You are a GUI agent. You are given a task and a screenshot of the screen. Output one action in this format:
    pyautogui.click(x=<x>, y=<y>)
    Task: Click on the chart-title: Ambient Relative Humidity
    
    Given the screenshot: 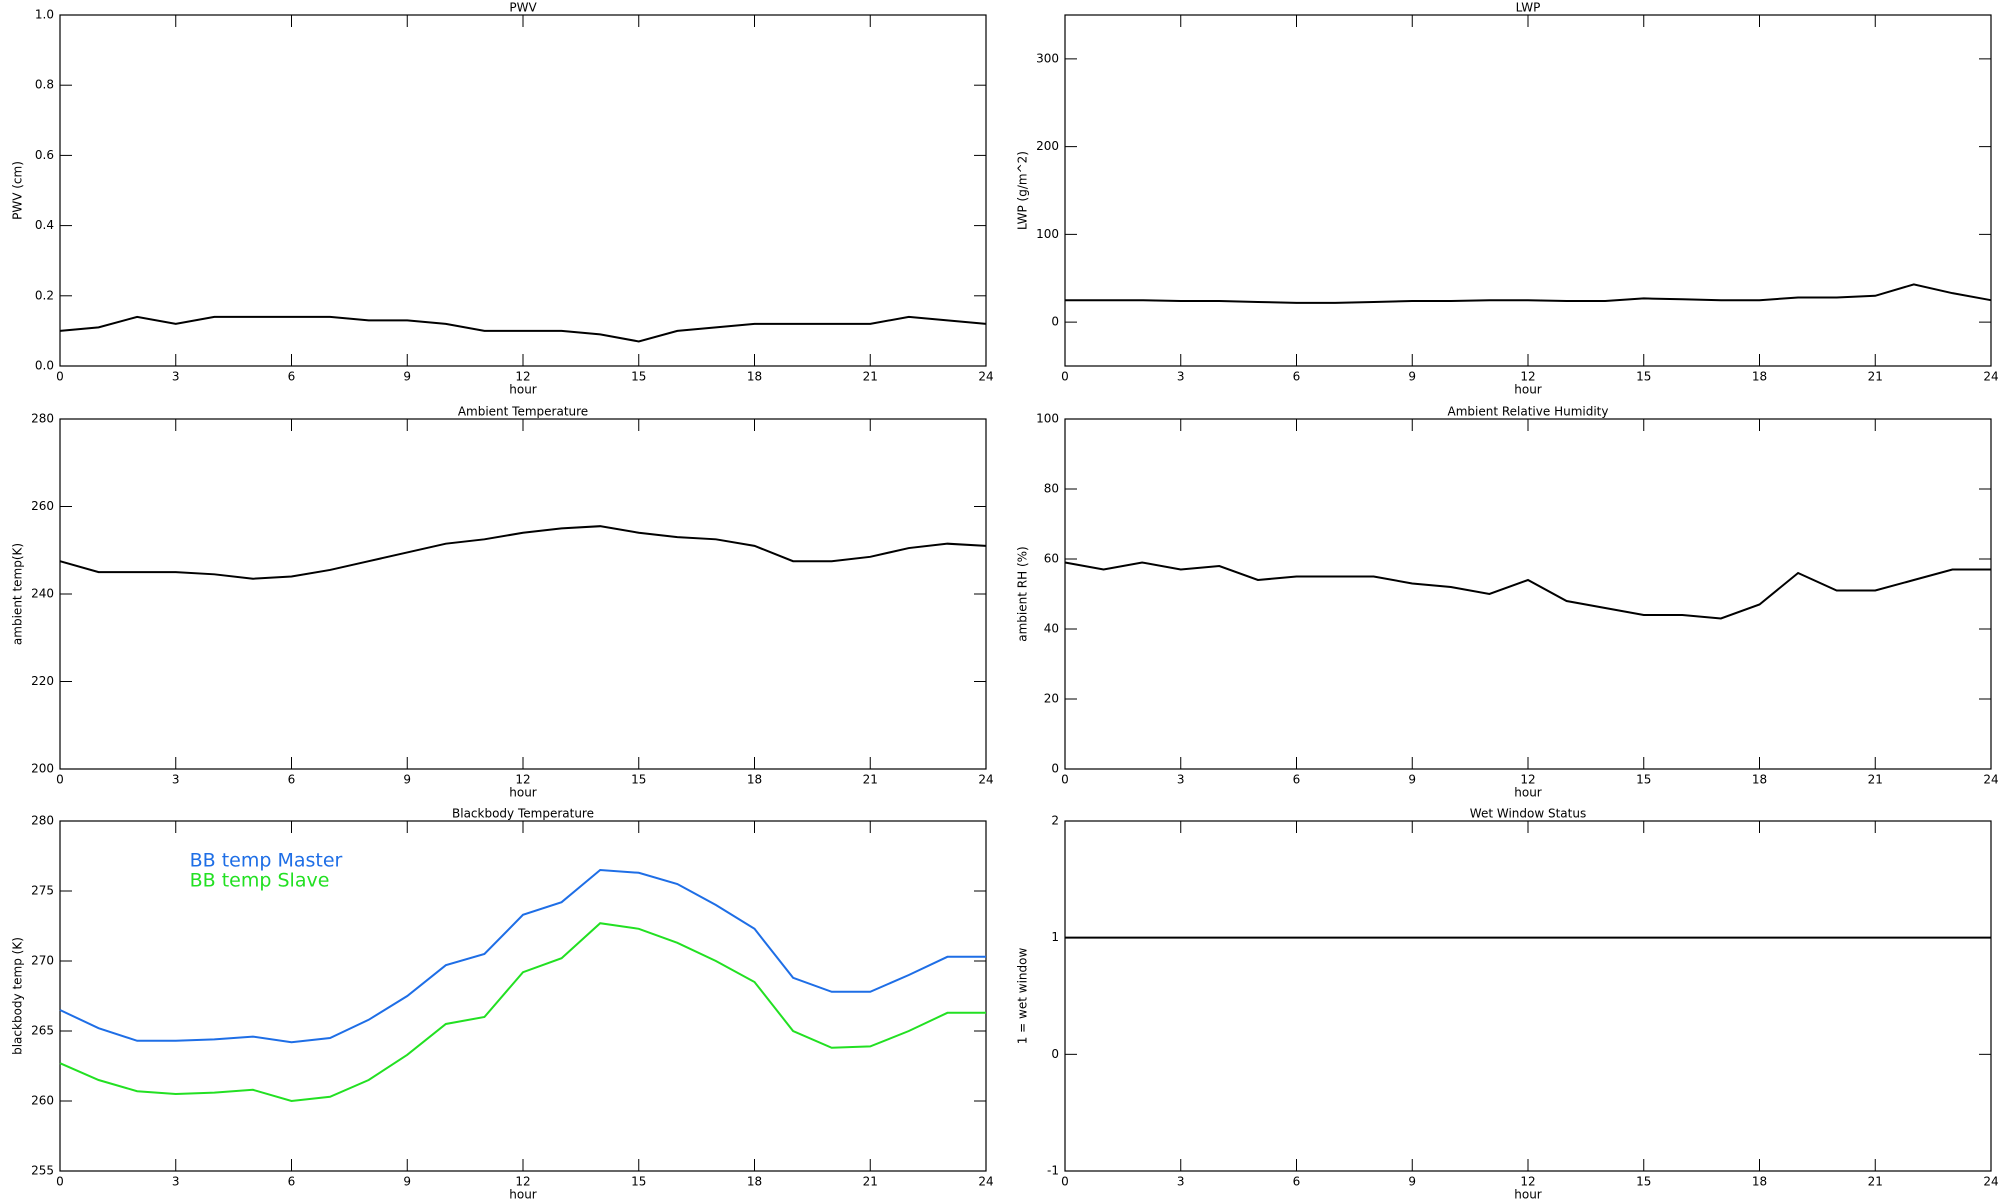 What is the action you would take?
    pyautogui.click(x=1528, y=412)
    